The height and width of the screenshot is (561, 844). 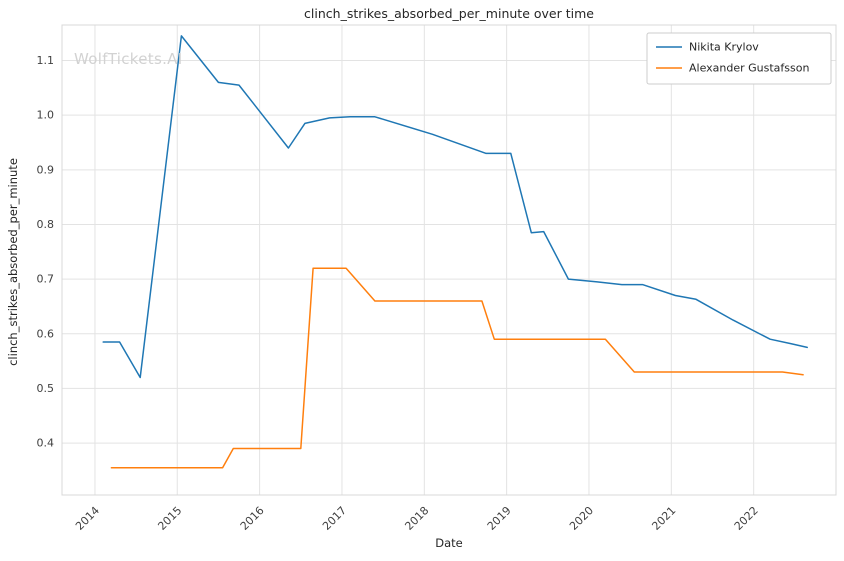 What do you see at coordinates (46, 115) in the screenshot?
I see `y-tick-label: 1.0` at bounding box center [46, 115].